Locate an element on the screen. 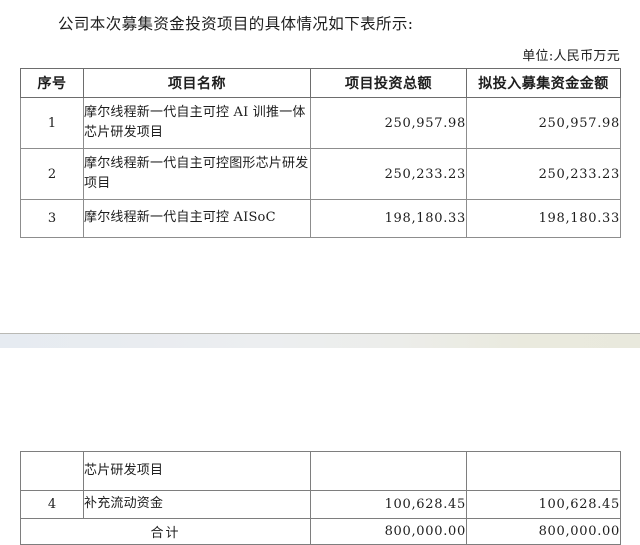 Image resolution: width=640 pixels, height=545 pixels. total-investment is located at coordinates (388, 471).